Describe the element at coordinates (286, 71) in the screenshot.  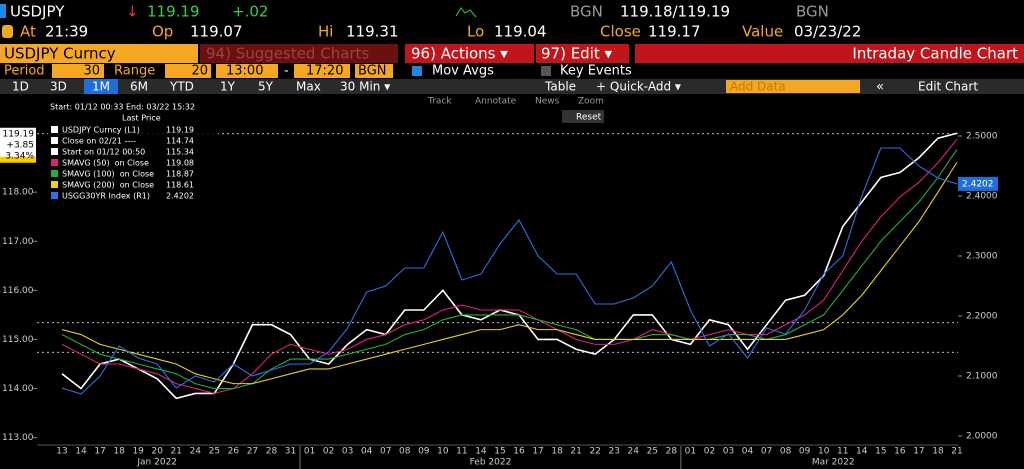
I see `dash: -` at that location.